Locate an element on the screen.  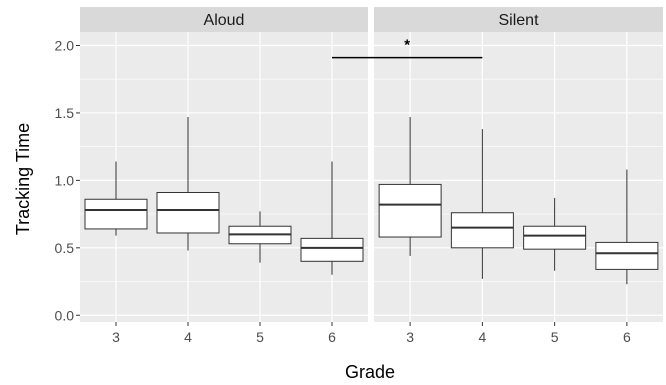
y-tick-label: 1.5 is located at coordinates (65, 113).